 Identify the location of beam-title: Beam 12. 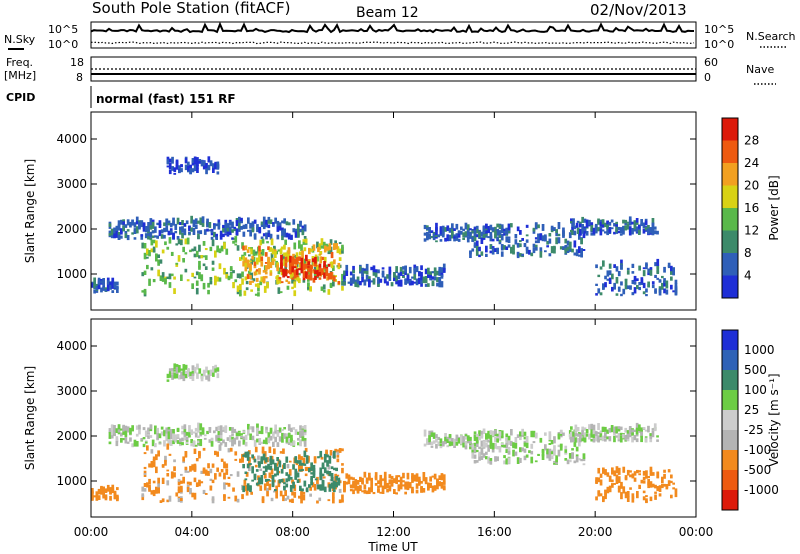
(387, 13).